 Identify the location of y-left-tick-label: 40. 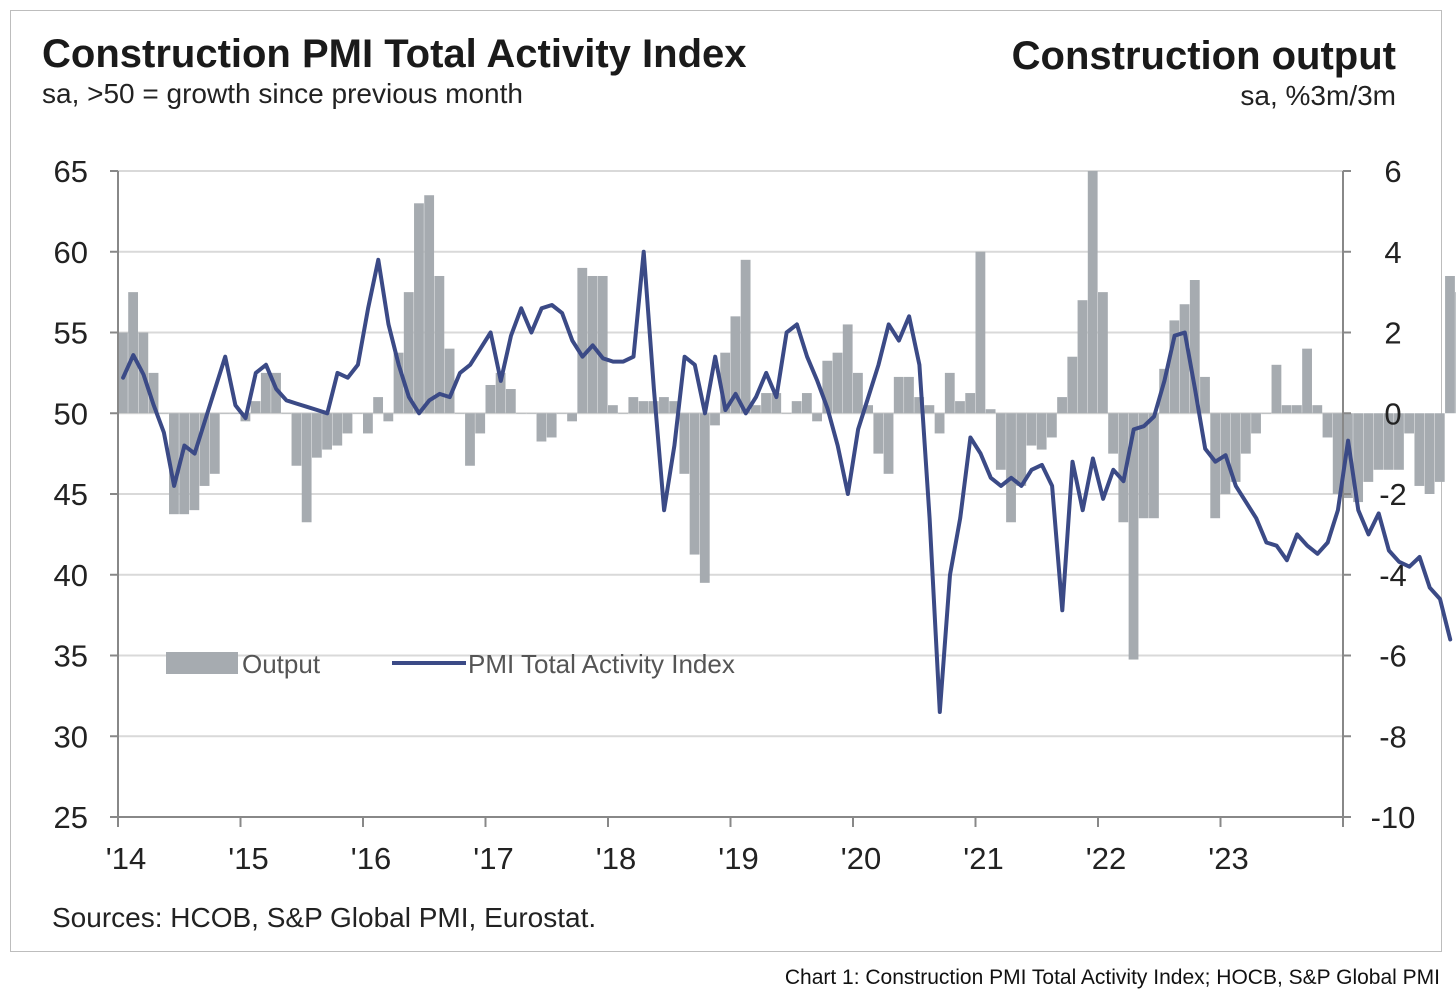
(71, 575).